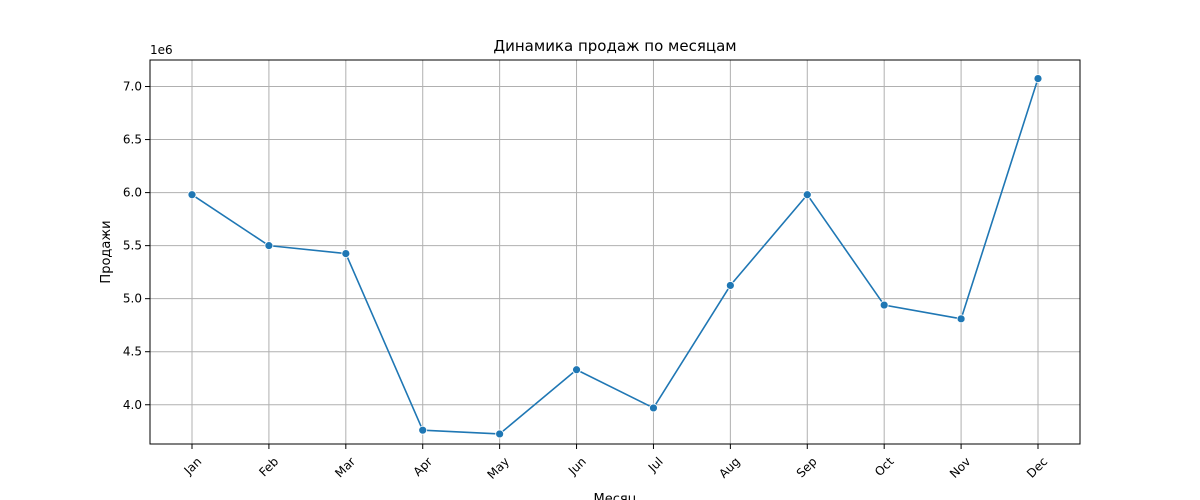  What do you see at coordinates (132, 87) in the screenshot?
I see `y-tick-label: 7.0` at bounding box center [132, 87].